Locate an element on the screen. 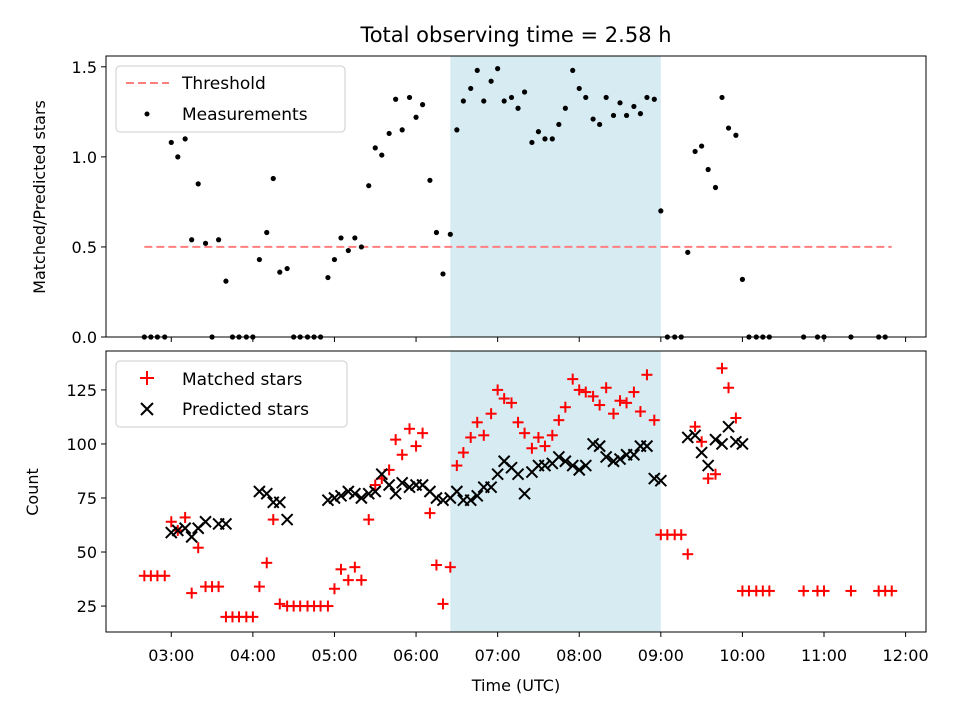  top-legend-box is located at coordinates (230, 99).